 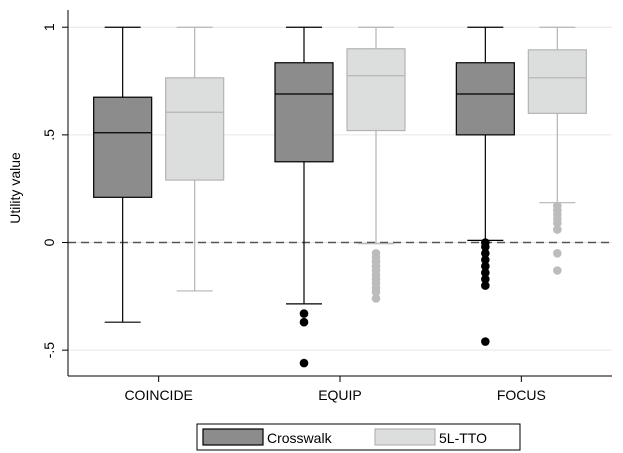 I want to click on y-tick-label: -.5, so click(x=49, y=350).